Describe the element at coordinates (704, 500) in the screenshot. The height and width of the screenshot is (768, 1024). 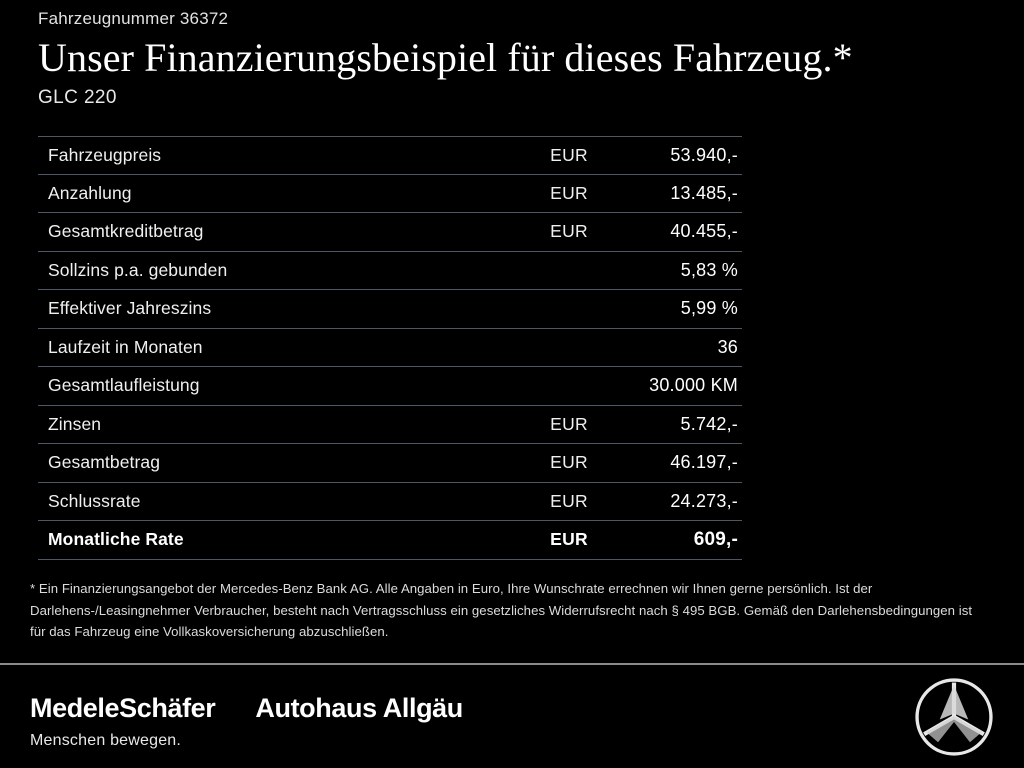
I see `row-value: 24.273,-` at that location.